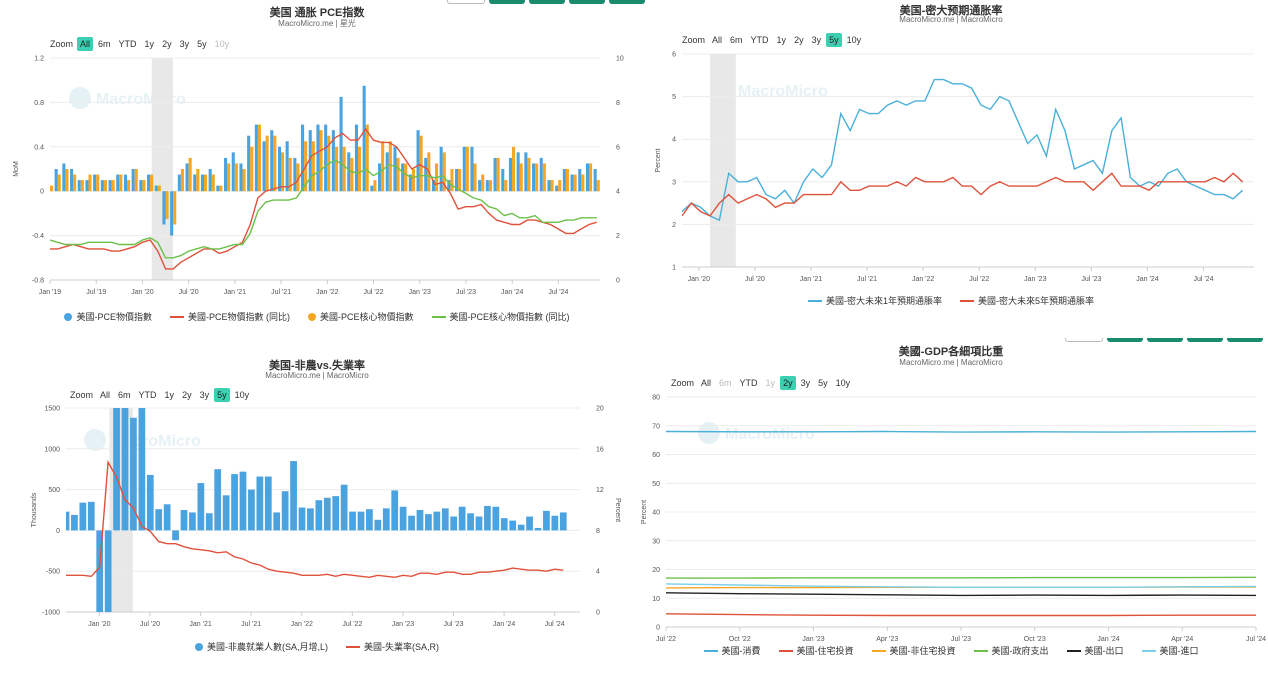  What do you see at coordinates (923, 279) in the screenshot?
I see `x-tick-label: Jan '22` at bounding box center [923, 279].